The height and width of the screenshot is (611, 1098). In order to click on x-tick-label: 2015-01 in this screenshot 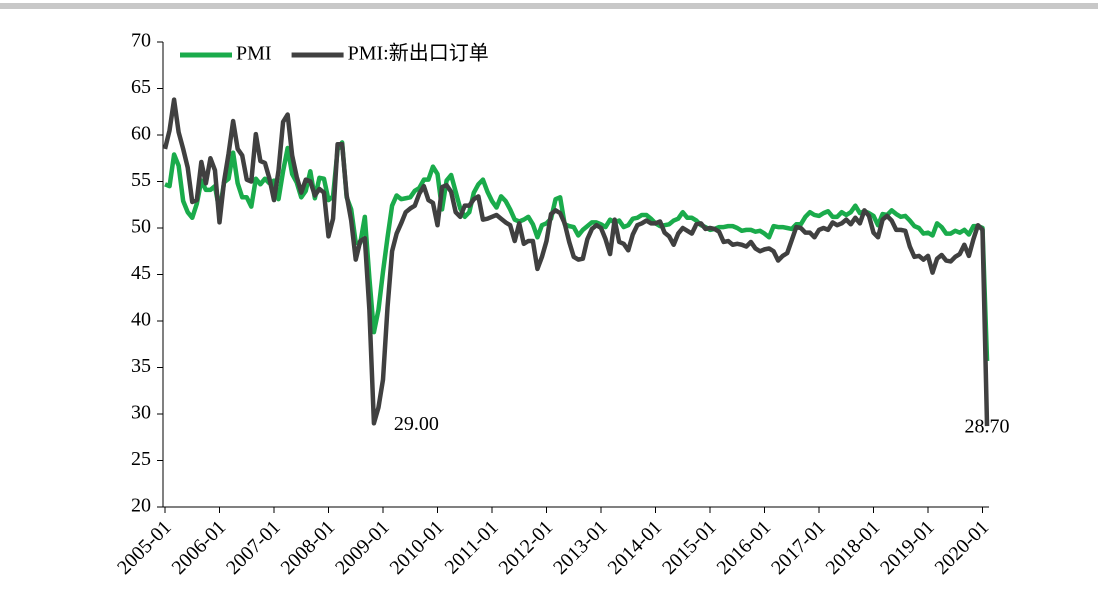, I will do `click(689, 547)`.